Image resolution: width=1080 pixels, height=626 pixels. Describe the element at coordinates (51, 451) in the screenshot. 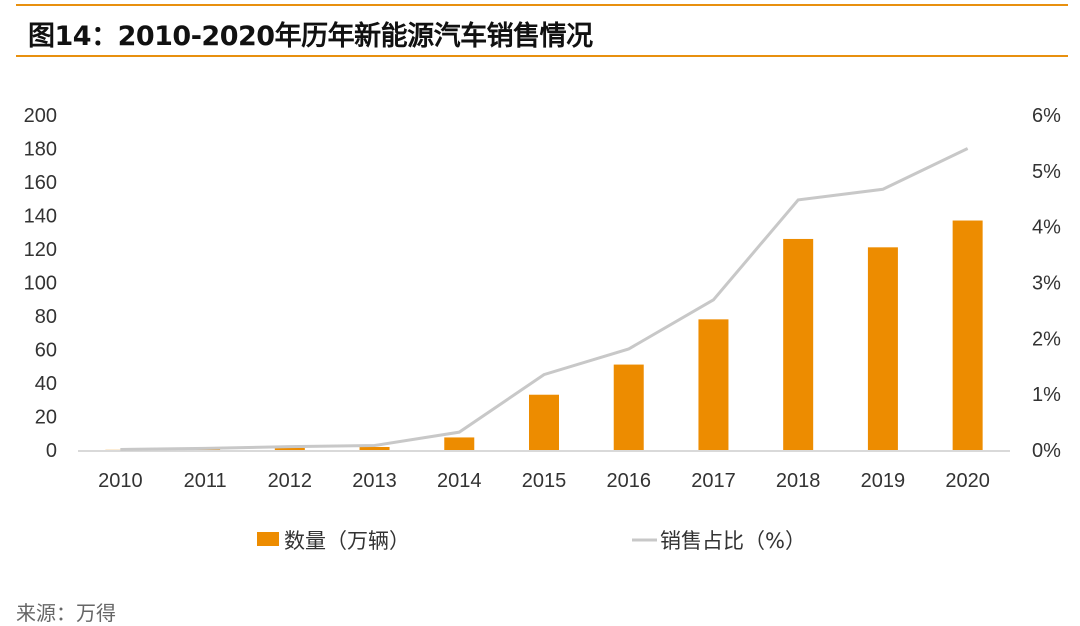

I see `y-left-tick-label: 0` at that location.